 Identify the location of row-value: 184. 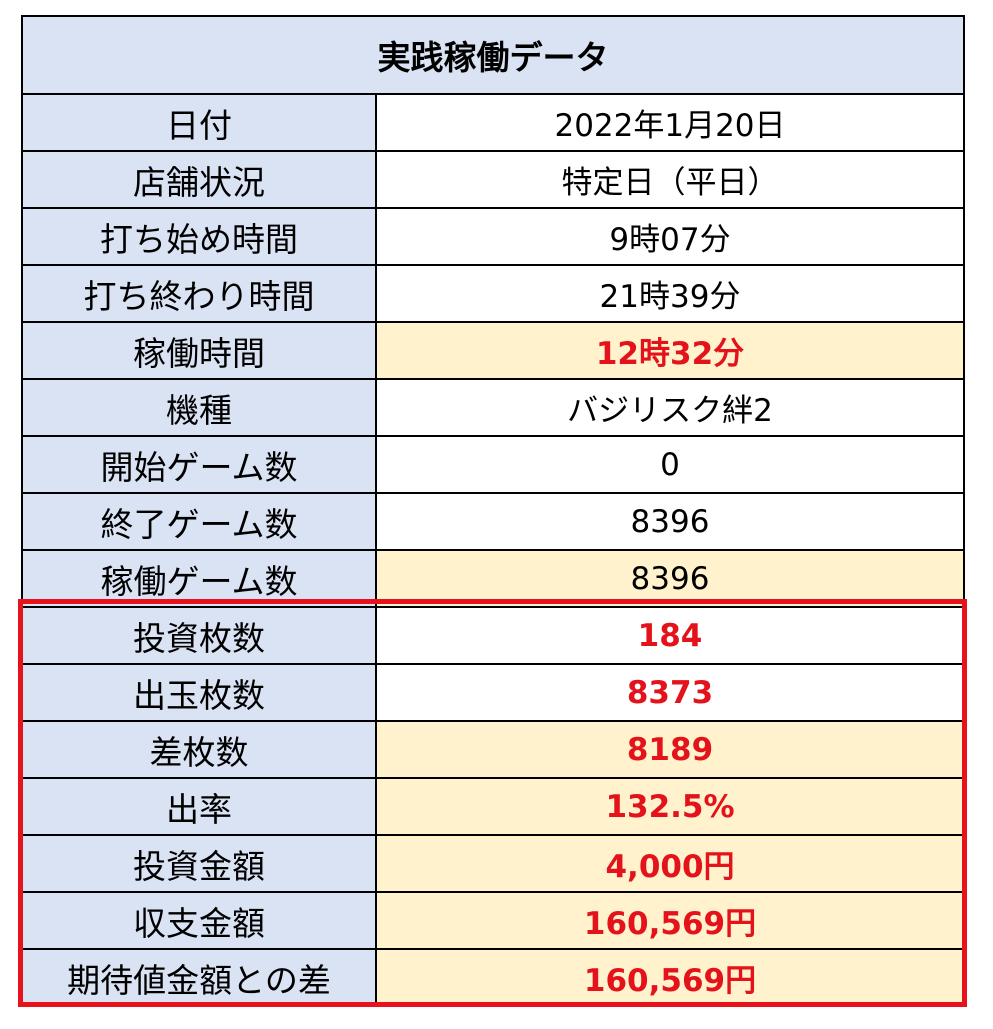
(671, 636).